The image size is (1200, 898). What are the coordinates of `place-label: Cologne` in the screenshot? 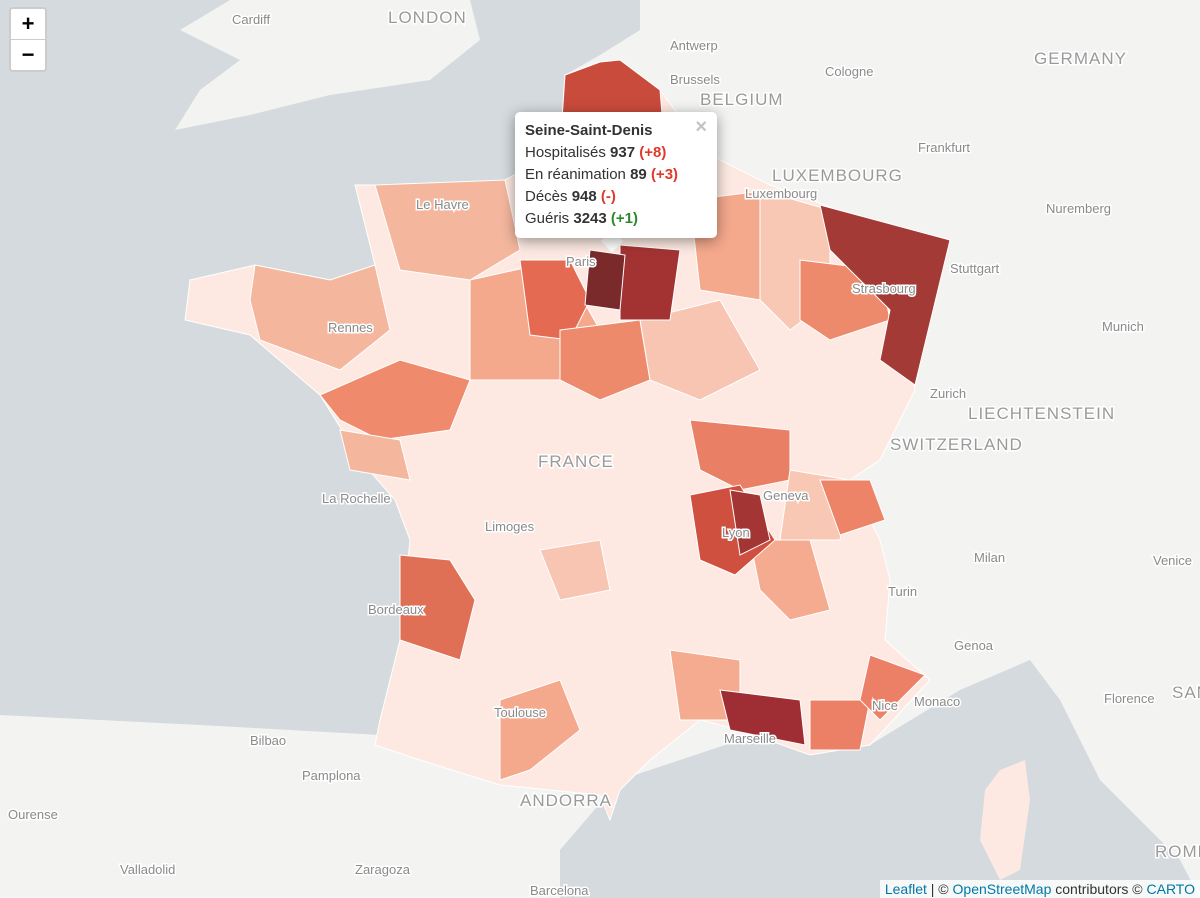 It's located at (849, 71).